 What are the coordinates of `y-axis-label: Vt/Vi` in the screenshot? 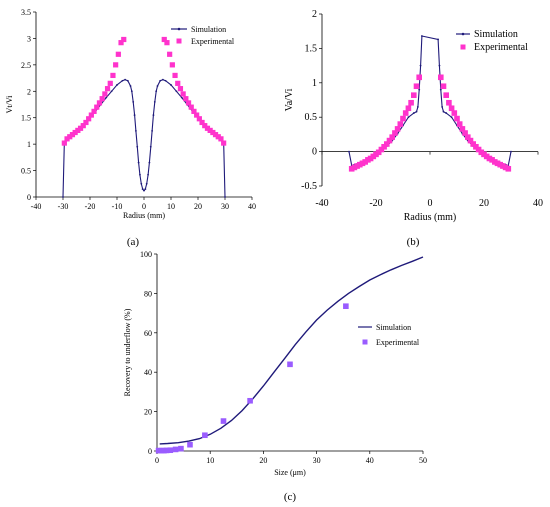 It's located at (9, 104).